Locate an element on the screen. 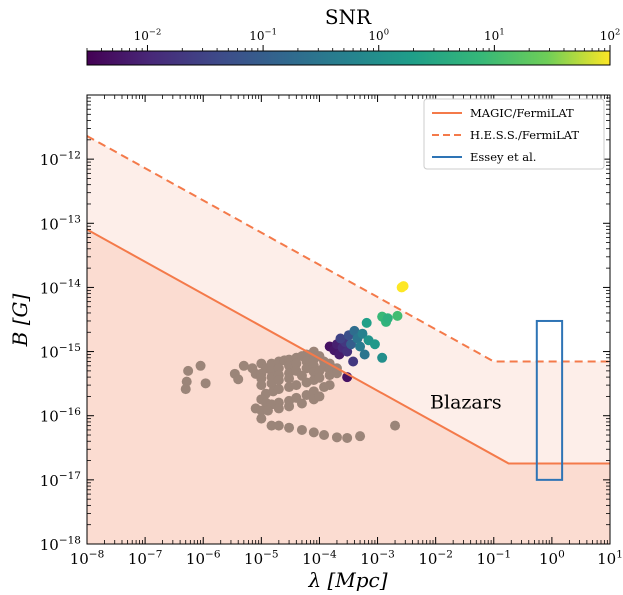 The width and height of the screenshot is (623, 595). essey-box is located at coordinates (549, 400).